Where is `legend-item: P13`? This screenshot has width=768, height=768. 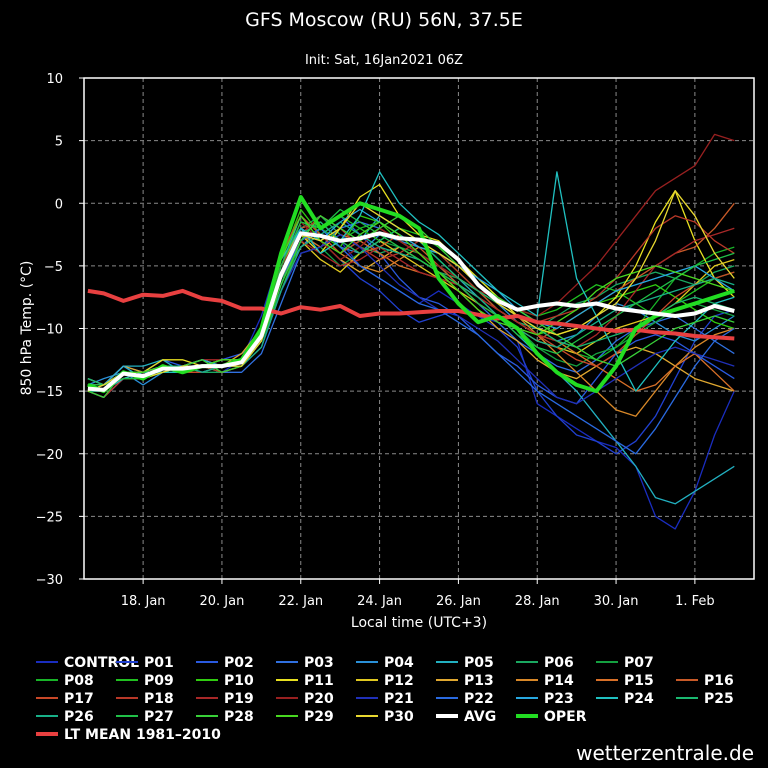
legend-item: P13 is located at coordinates (465, 681).